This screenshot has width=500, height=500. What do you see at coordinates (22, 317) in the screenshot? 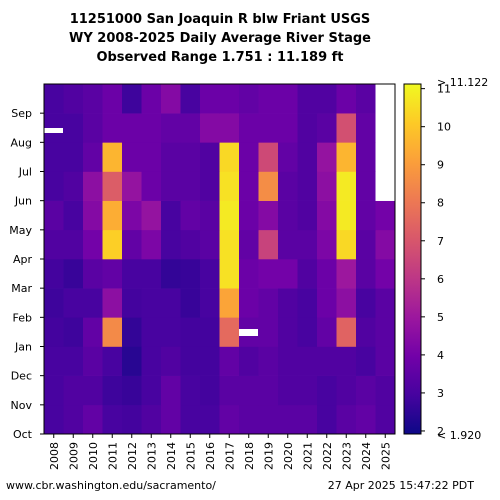
I see `y-tick-label: Feb` at bounding box center [22, 317].